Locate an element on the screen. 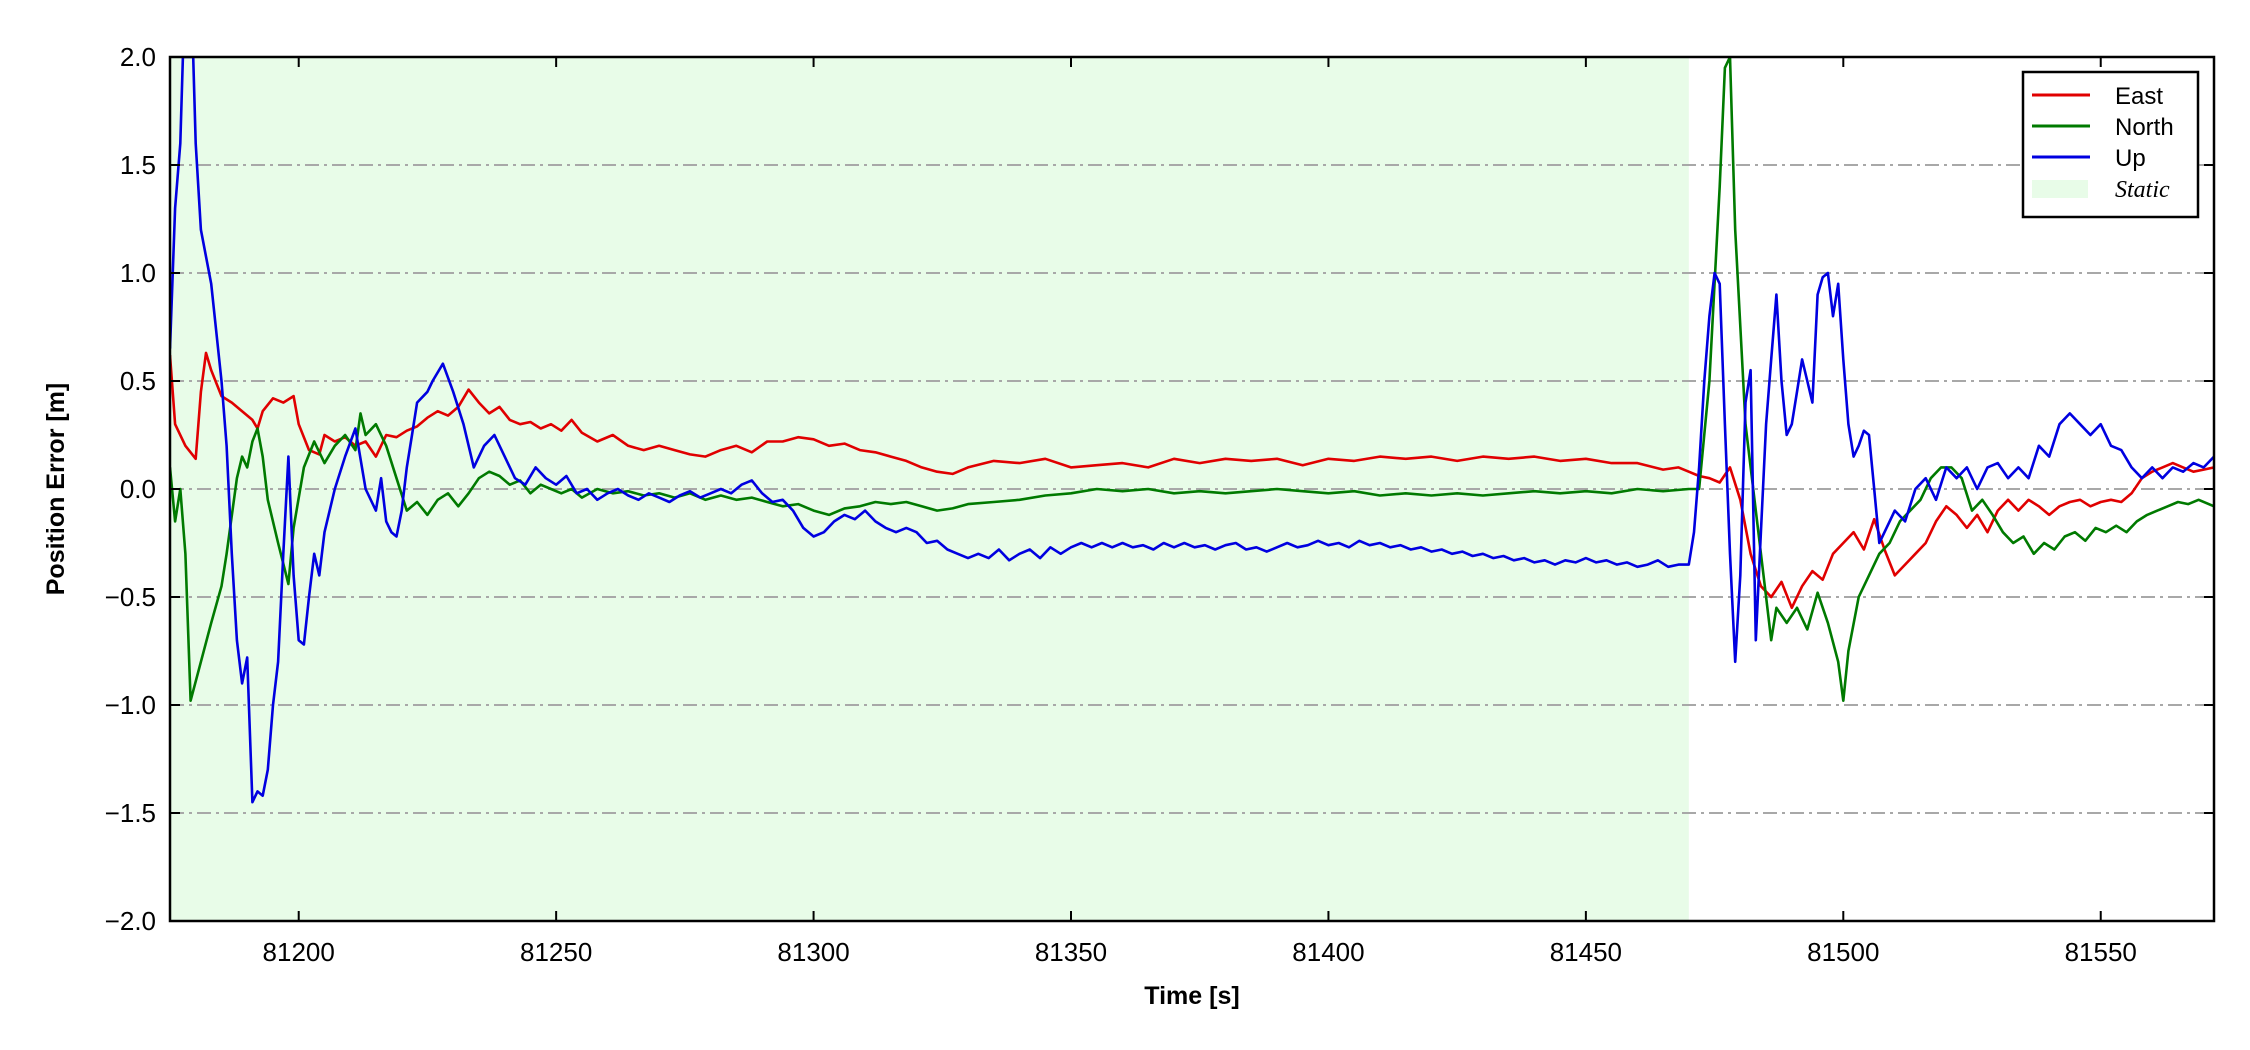 Image resolution: width=2250 pixels, height=1050 pixels. x-tick-label: 81450 is located at coordinates (1586, 952).